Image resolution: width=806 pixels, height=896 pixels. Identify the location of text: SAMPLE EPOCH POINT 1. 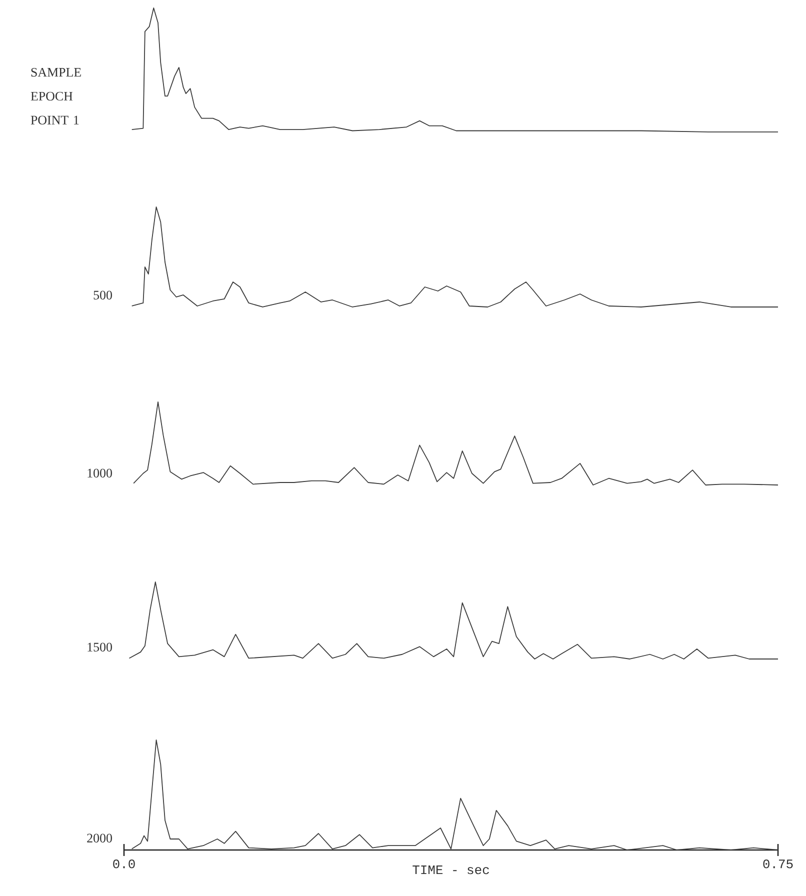
(55, 96).